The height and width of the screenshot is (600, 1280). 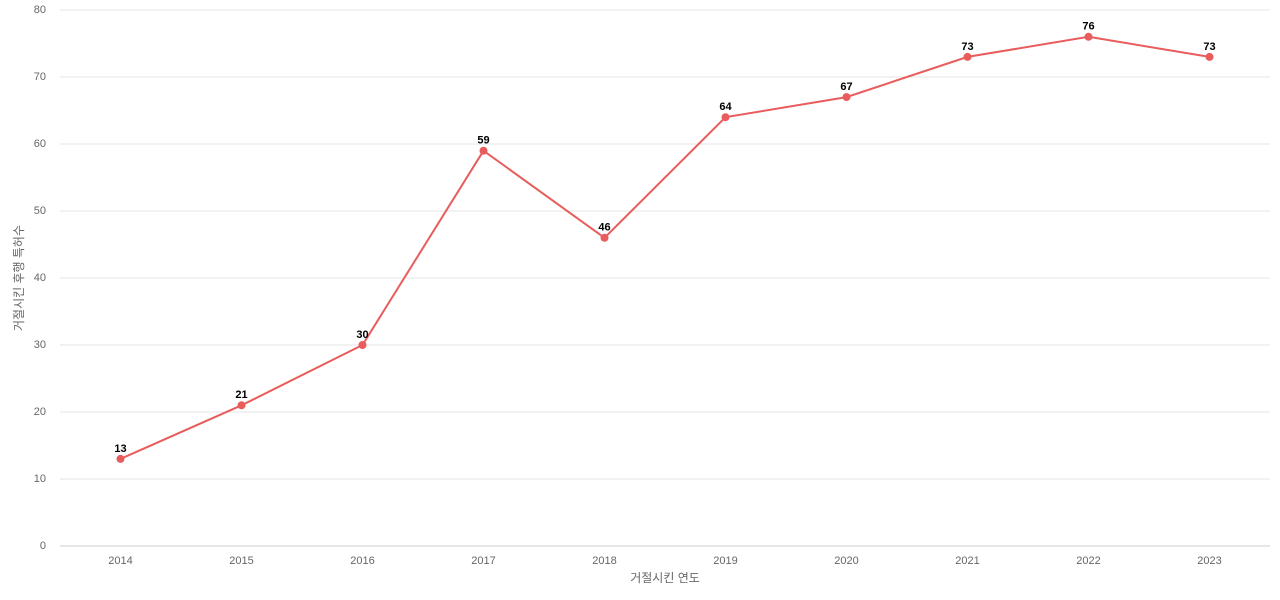 What do you see at coordinates (967, 561) in the screenshot?
I see `x-tick-label: 2021` at bounding box center [967, 561].